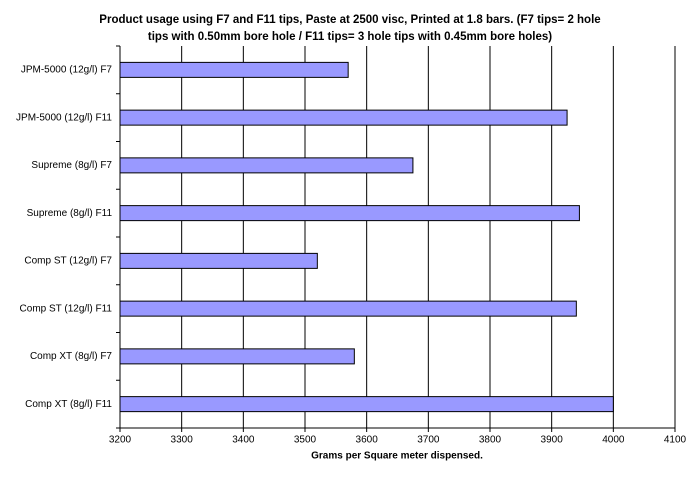  I want to click on y-tick-label: Supreme (8g/l) F7, so click(71, 165).